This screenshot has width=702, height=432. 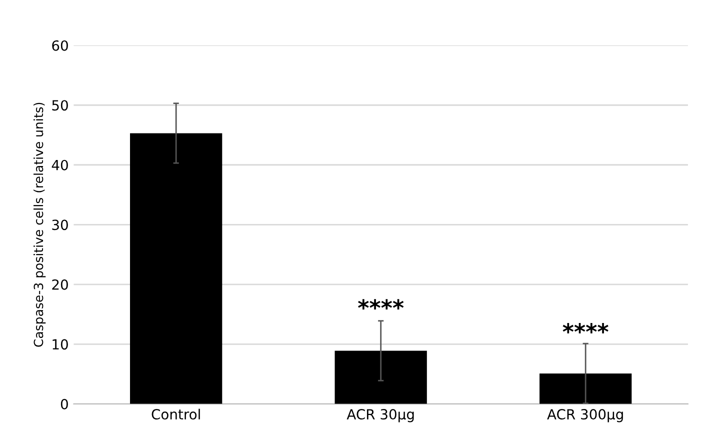 What do you see at coordinates (40, 224) in the screenshot?
I see `y-axis-title: Caspase-3 positive cells (relative units)` at bounding box center [40, 224].